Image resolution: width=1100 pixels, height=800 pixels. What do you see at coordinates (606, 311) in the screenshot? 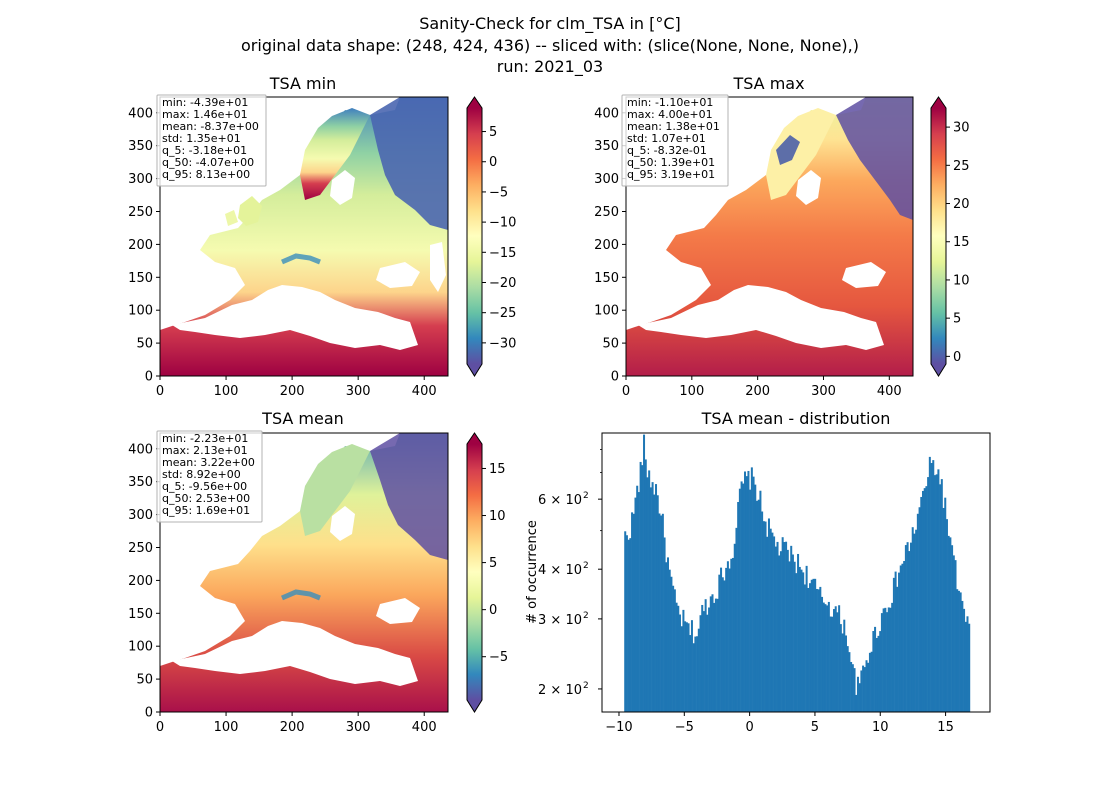
I see `y-tick-label: 100` at bounding box center [606, 311].